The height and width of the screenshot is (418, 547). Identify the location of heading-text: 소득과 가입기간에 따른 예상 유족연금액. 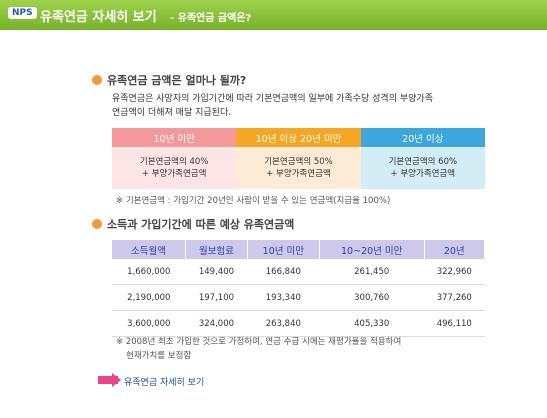
(201, 224).